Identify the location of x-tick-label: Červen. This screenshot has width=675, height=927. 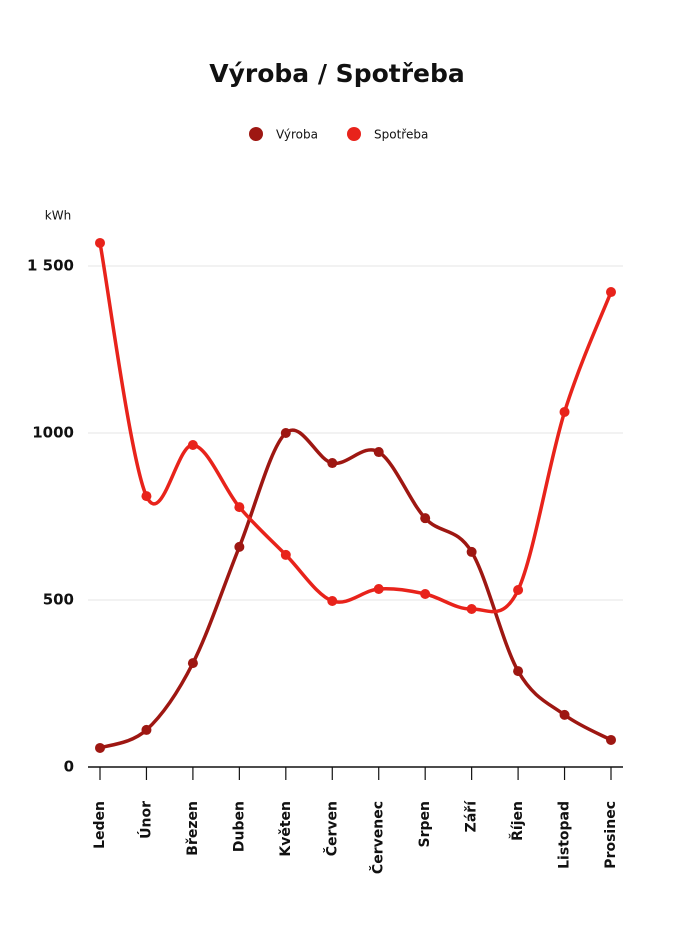
(331, 828).